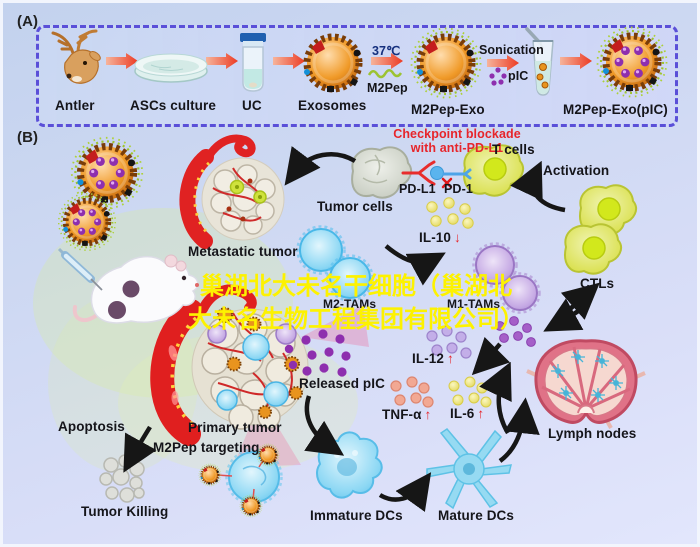 The width and height of the screenshot is (700, 547). I want to click on primary-tumor-graphic, so click(229, 365).